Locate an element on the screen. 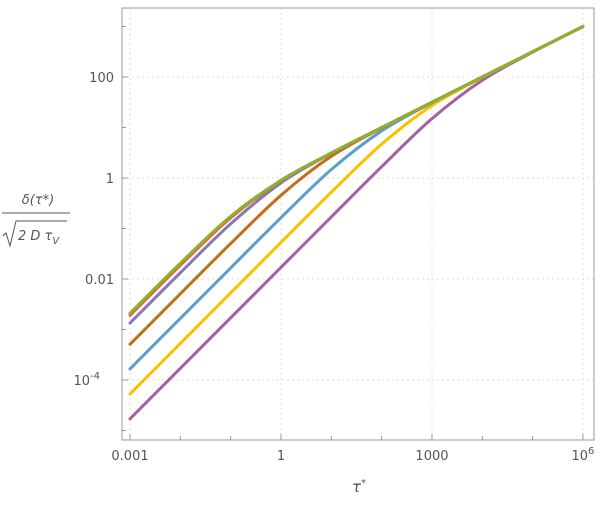 The height and width of the screenshot is (507, 600). x-axis-label: τ* is located at coordinates (359, 487).